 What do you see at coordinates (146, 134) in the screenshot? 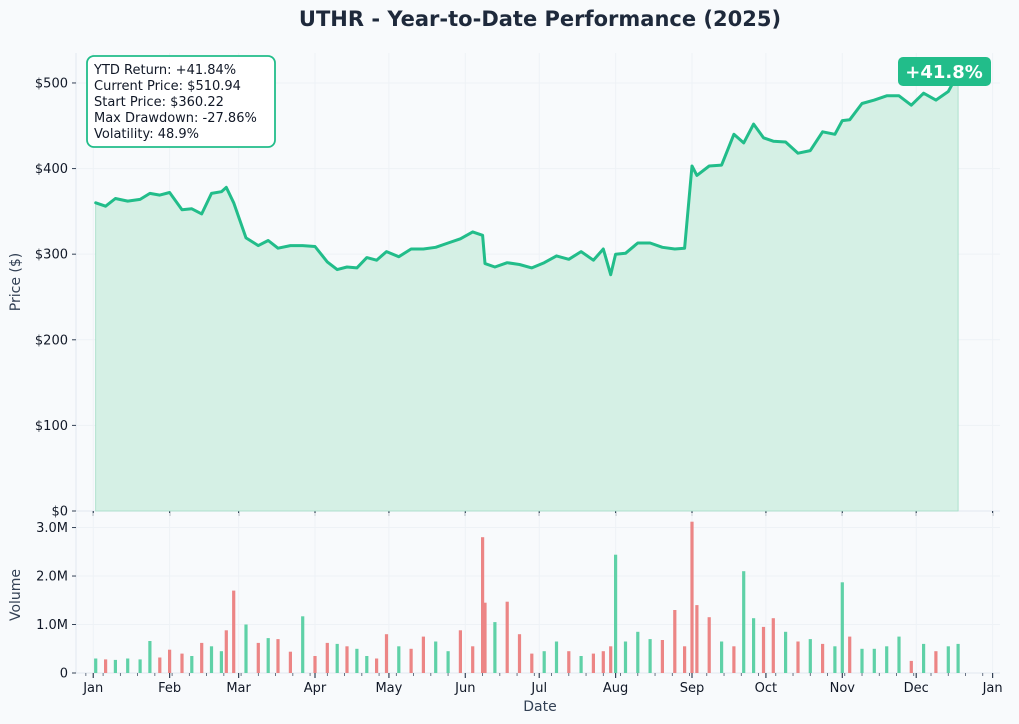
I see `stat-volatility: Volatility: 48.9%` at bounding box center [146, 134].